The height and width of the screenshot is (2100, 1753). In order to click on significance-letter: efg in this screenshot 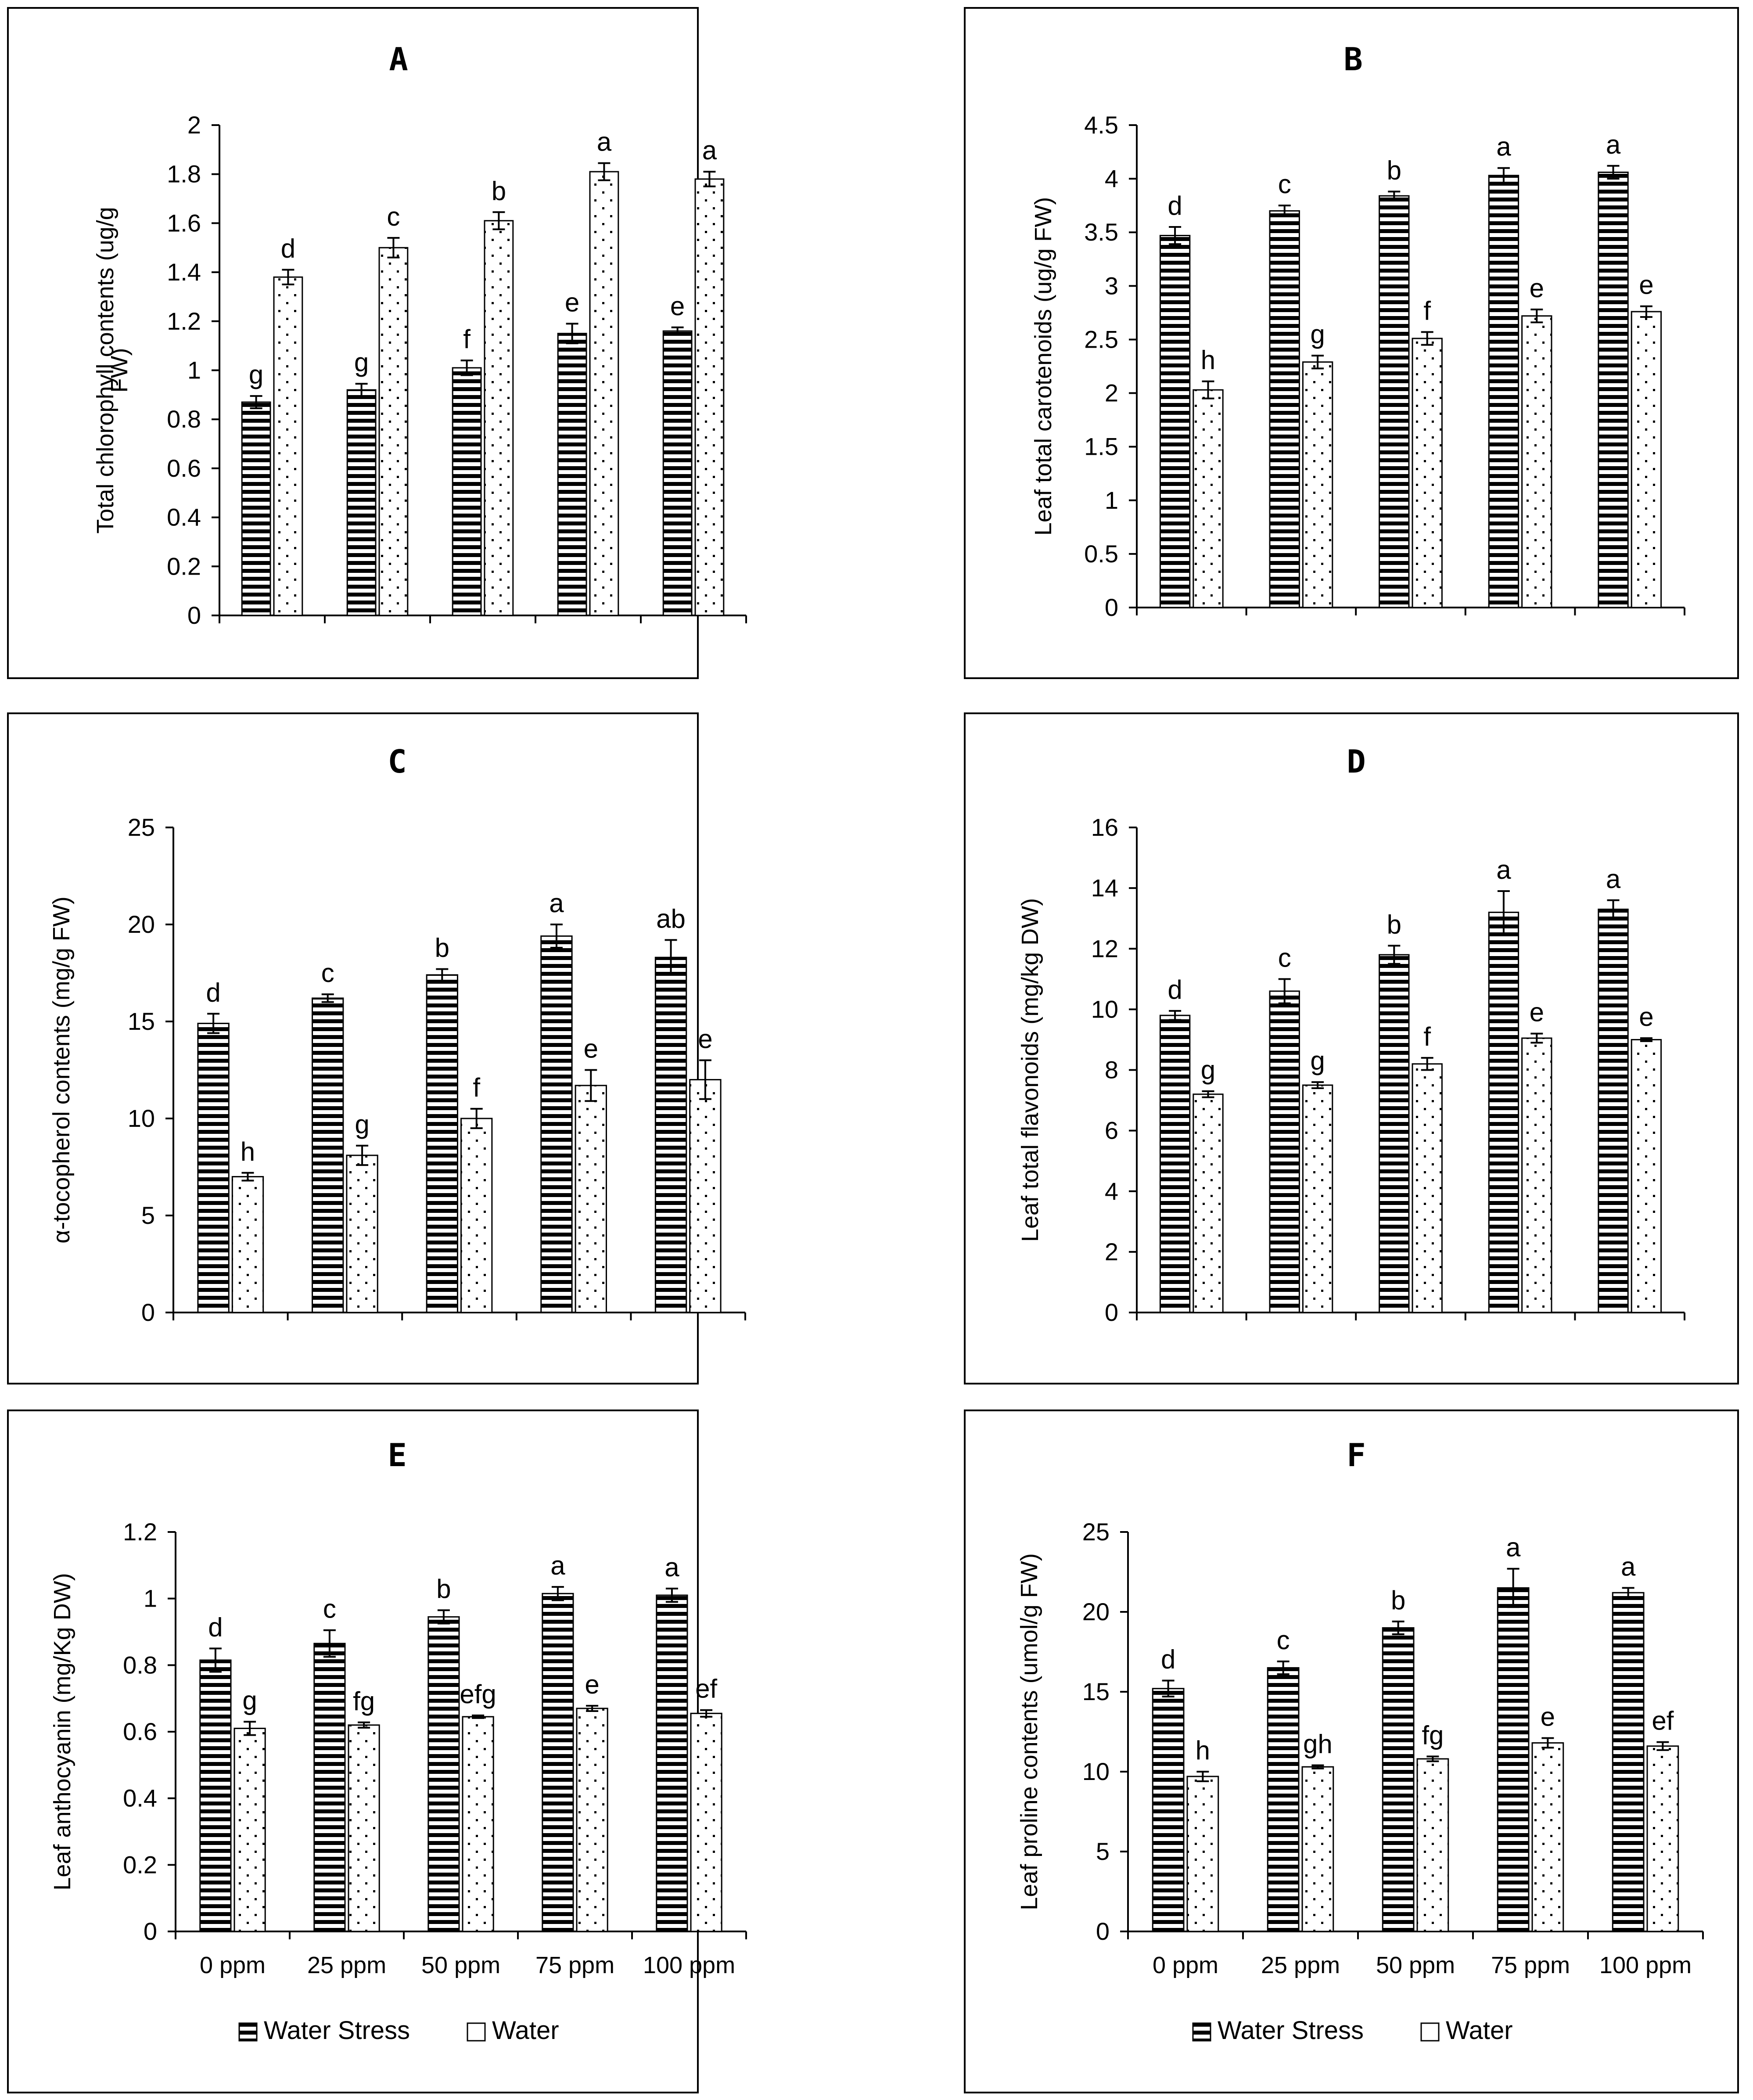, I will do `click(478, 1694)`.